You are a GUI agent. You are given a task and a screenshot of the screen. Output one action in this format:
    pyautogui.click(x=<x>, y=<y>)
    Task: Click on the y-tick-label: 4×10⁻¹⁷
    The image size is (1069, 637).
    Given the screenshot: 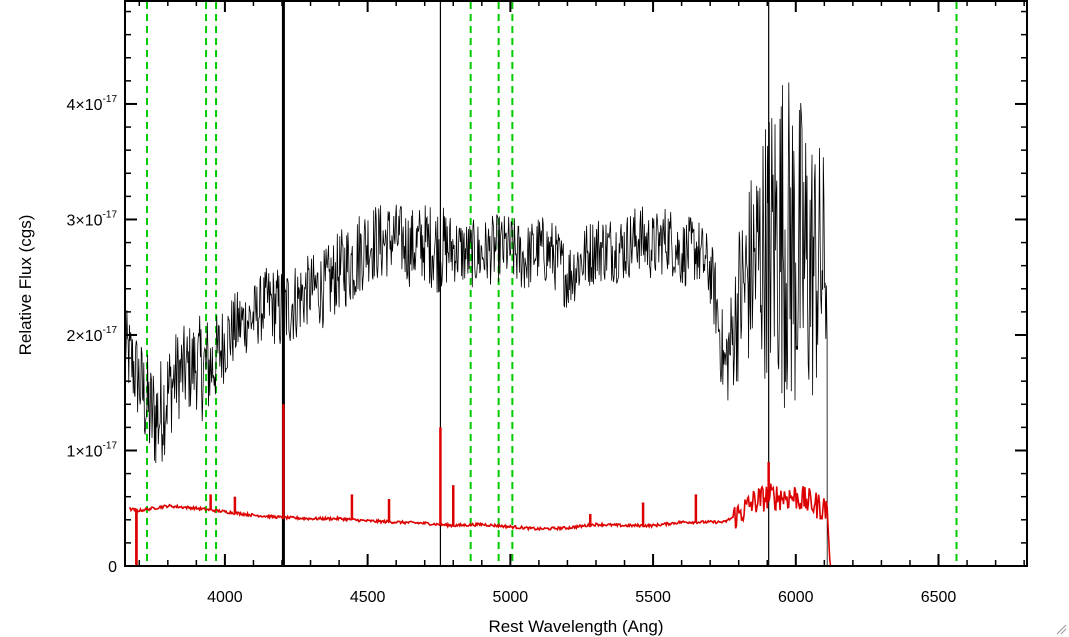 What is the action you would take?
    pyautogui.click(x=92, y=104)
    